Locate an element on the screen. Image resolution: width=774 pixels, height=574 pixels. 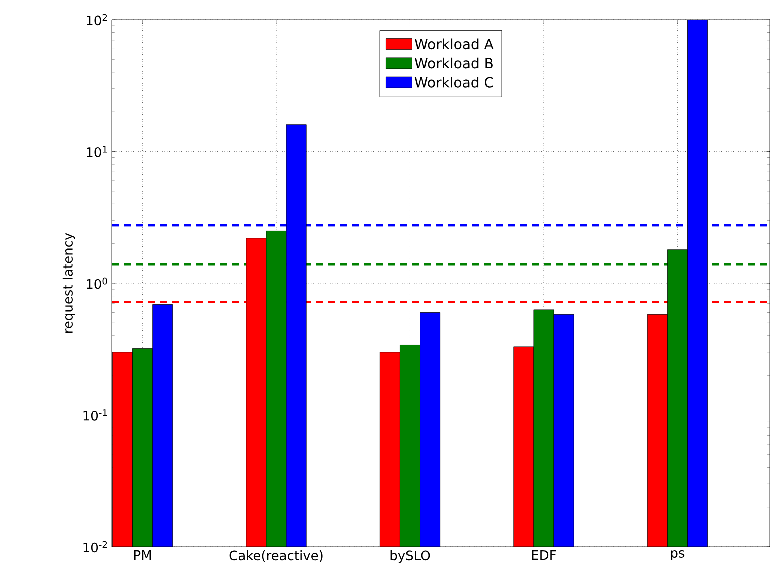
y-tick-label: 10$^{-2}$ is located at coordinates (96, 547).